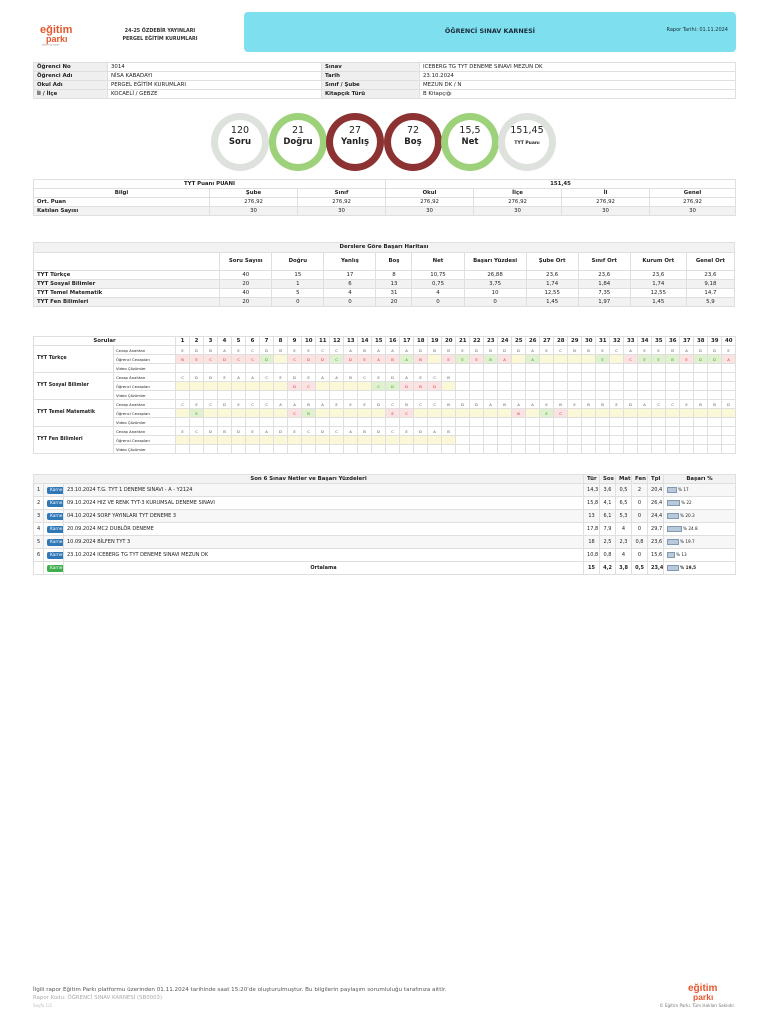  What do you see at coordinates (55, 568) in the screenshot?
I see `average-karne-button: Karne` at bounding box center [55, 568].